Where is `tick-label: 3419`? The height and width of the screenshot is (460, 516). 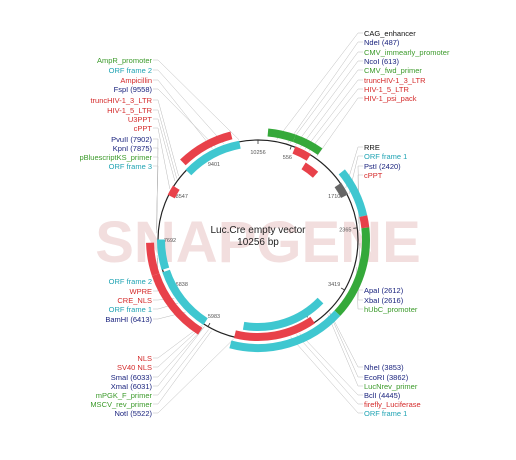
tick-label: 3419 is located at coordinates (334, 285).